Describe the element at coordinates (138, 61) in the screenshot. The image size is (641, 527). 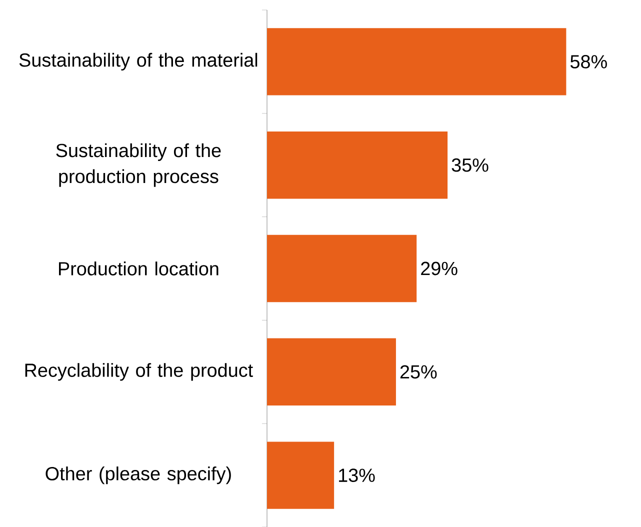
I see `y-tick-label: Sustainability of the material` at that location.